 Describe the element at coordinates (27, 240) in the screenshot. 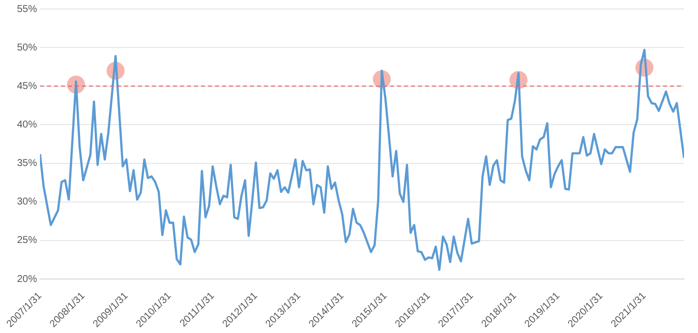

I see `y-tick-label: 25%` at that location.